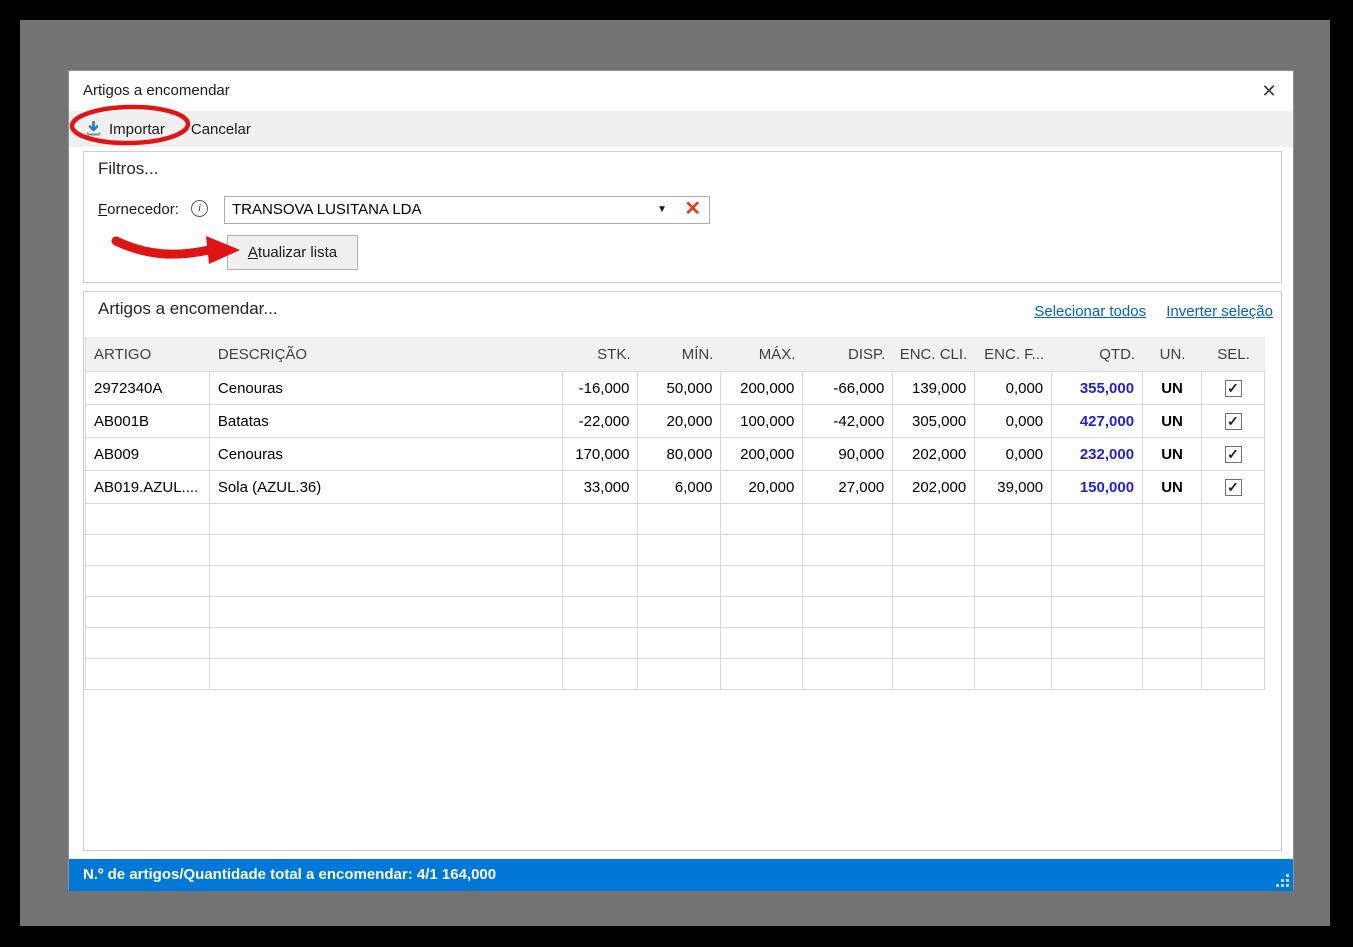  What do you see at coordinates (467, 210) in the screenshot?
I see `fornecedor-combobox: TRANSOVA LUSITANA LDA ▼ ✕` at bounding box center [467, 210].